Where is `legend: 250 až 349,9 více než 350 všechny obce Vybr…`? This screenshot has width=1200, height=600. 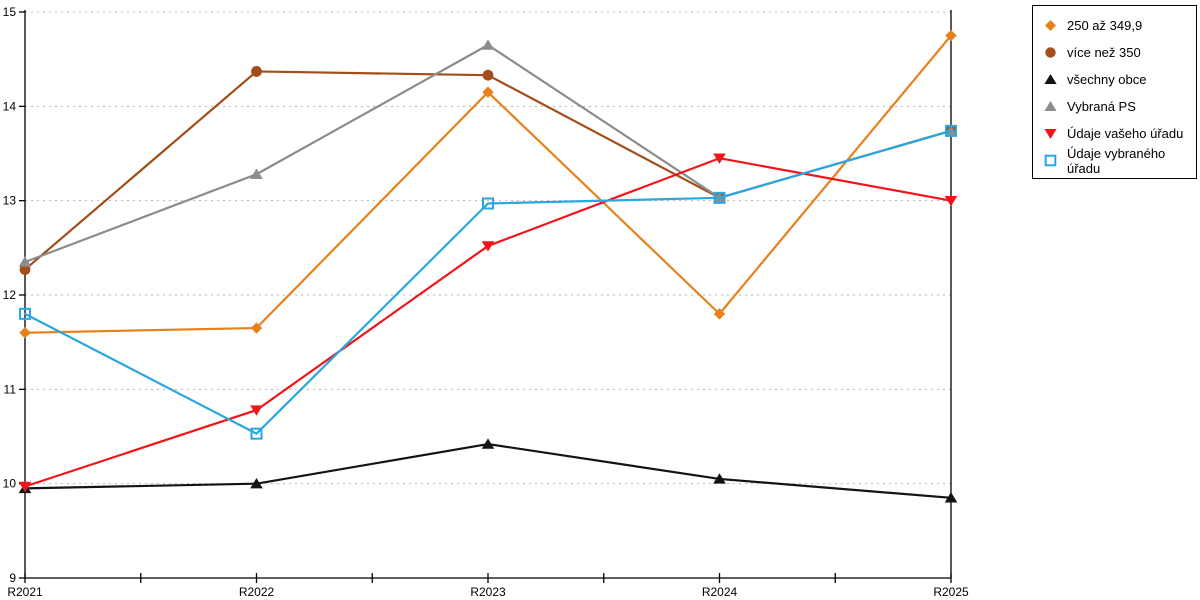 legend: 250 až 349,9 více než 350 všechny obce Vybr… is located at coordinates (1114, 92).